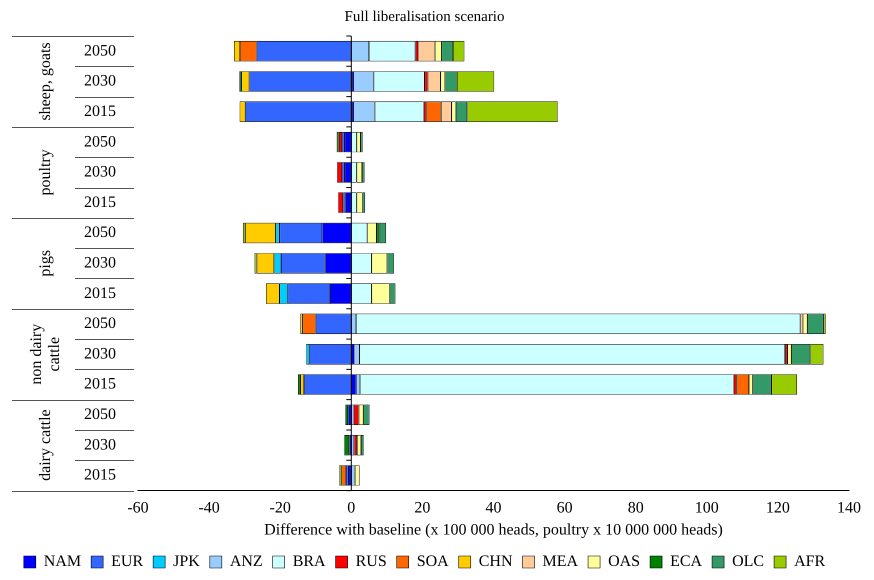 Image resolution: width=874 pixels, height=580 pixels. What do you see at coordinates (422, 507) in the screenshot?
I see `x-tick-label: 20` at bounding box center [422, 507].